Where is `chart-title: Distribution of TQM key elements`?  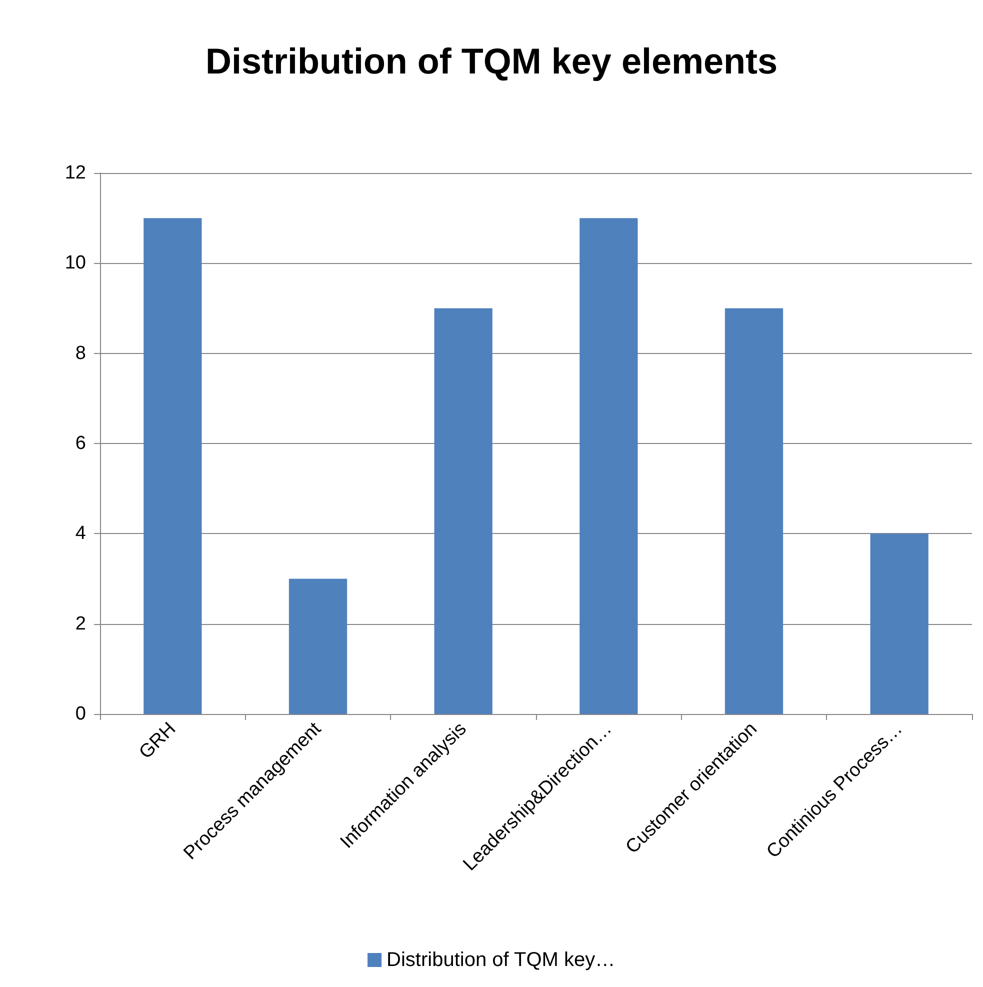
chart-title: Distribution of TQM key elements is located at coordinates (491, 61).